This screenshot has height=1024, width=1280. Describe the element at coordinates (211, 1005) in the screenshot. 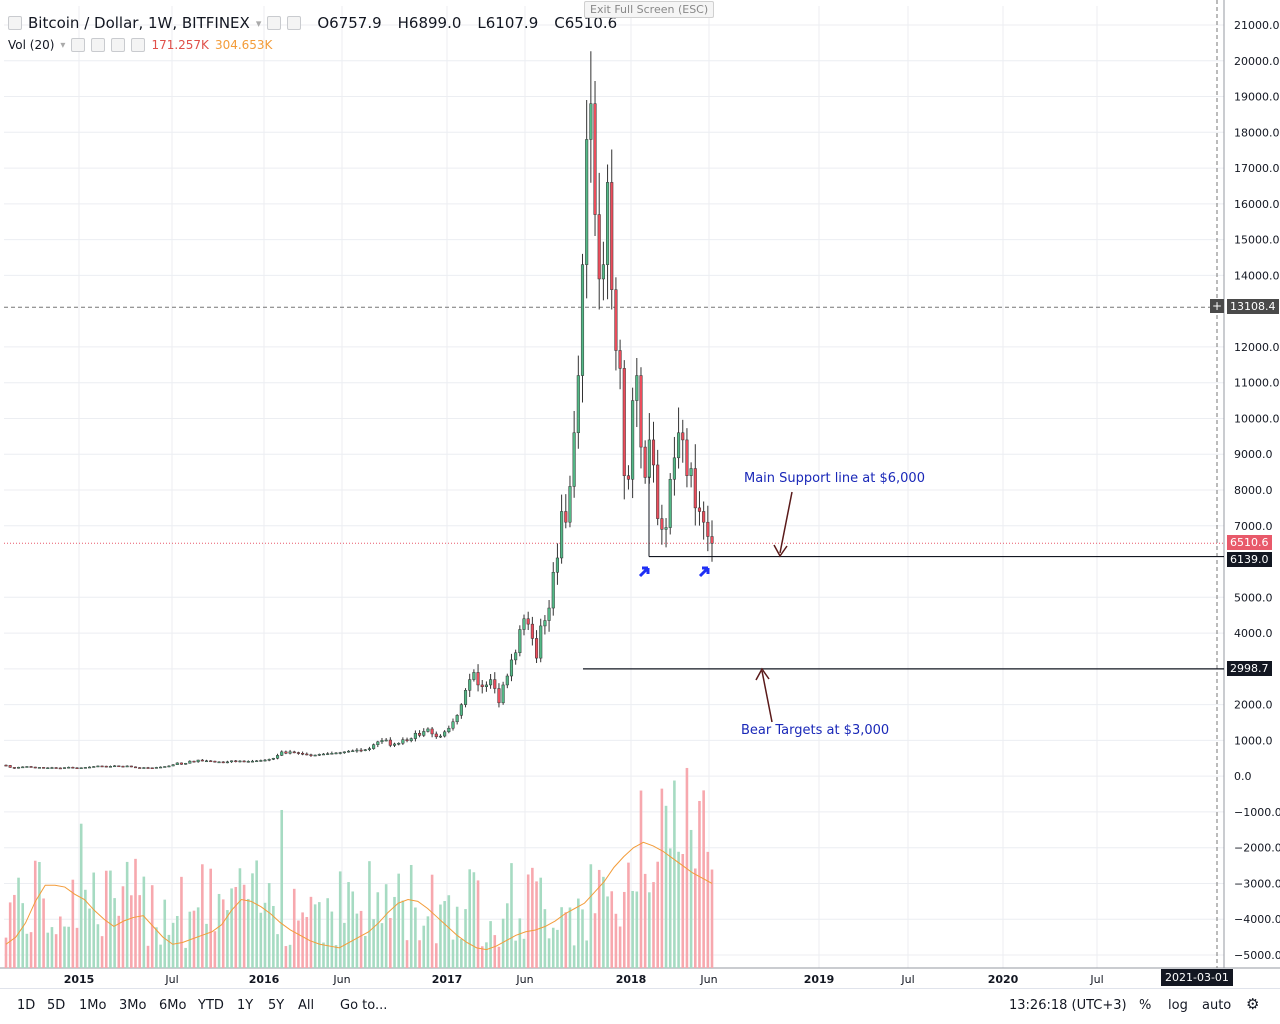

I see `range-ytd-button: YTD` at that location.